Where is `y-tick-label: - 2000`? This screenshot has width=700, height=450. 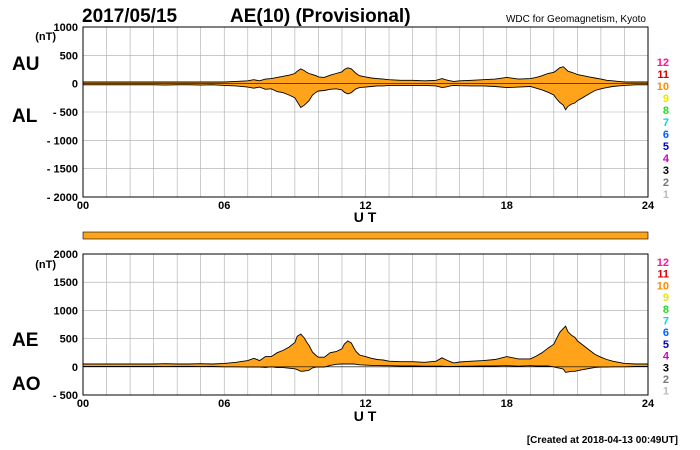
y-tick-label: - 2000 is located at coordinates (62, 198).